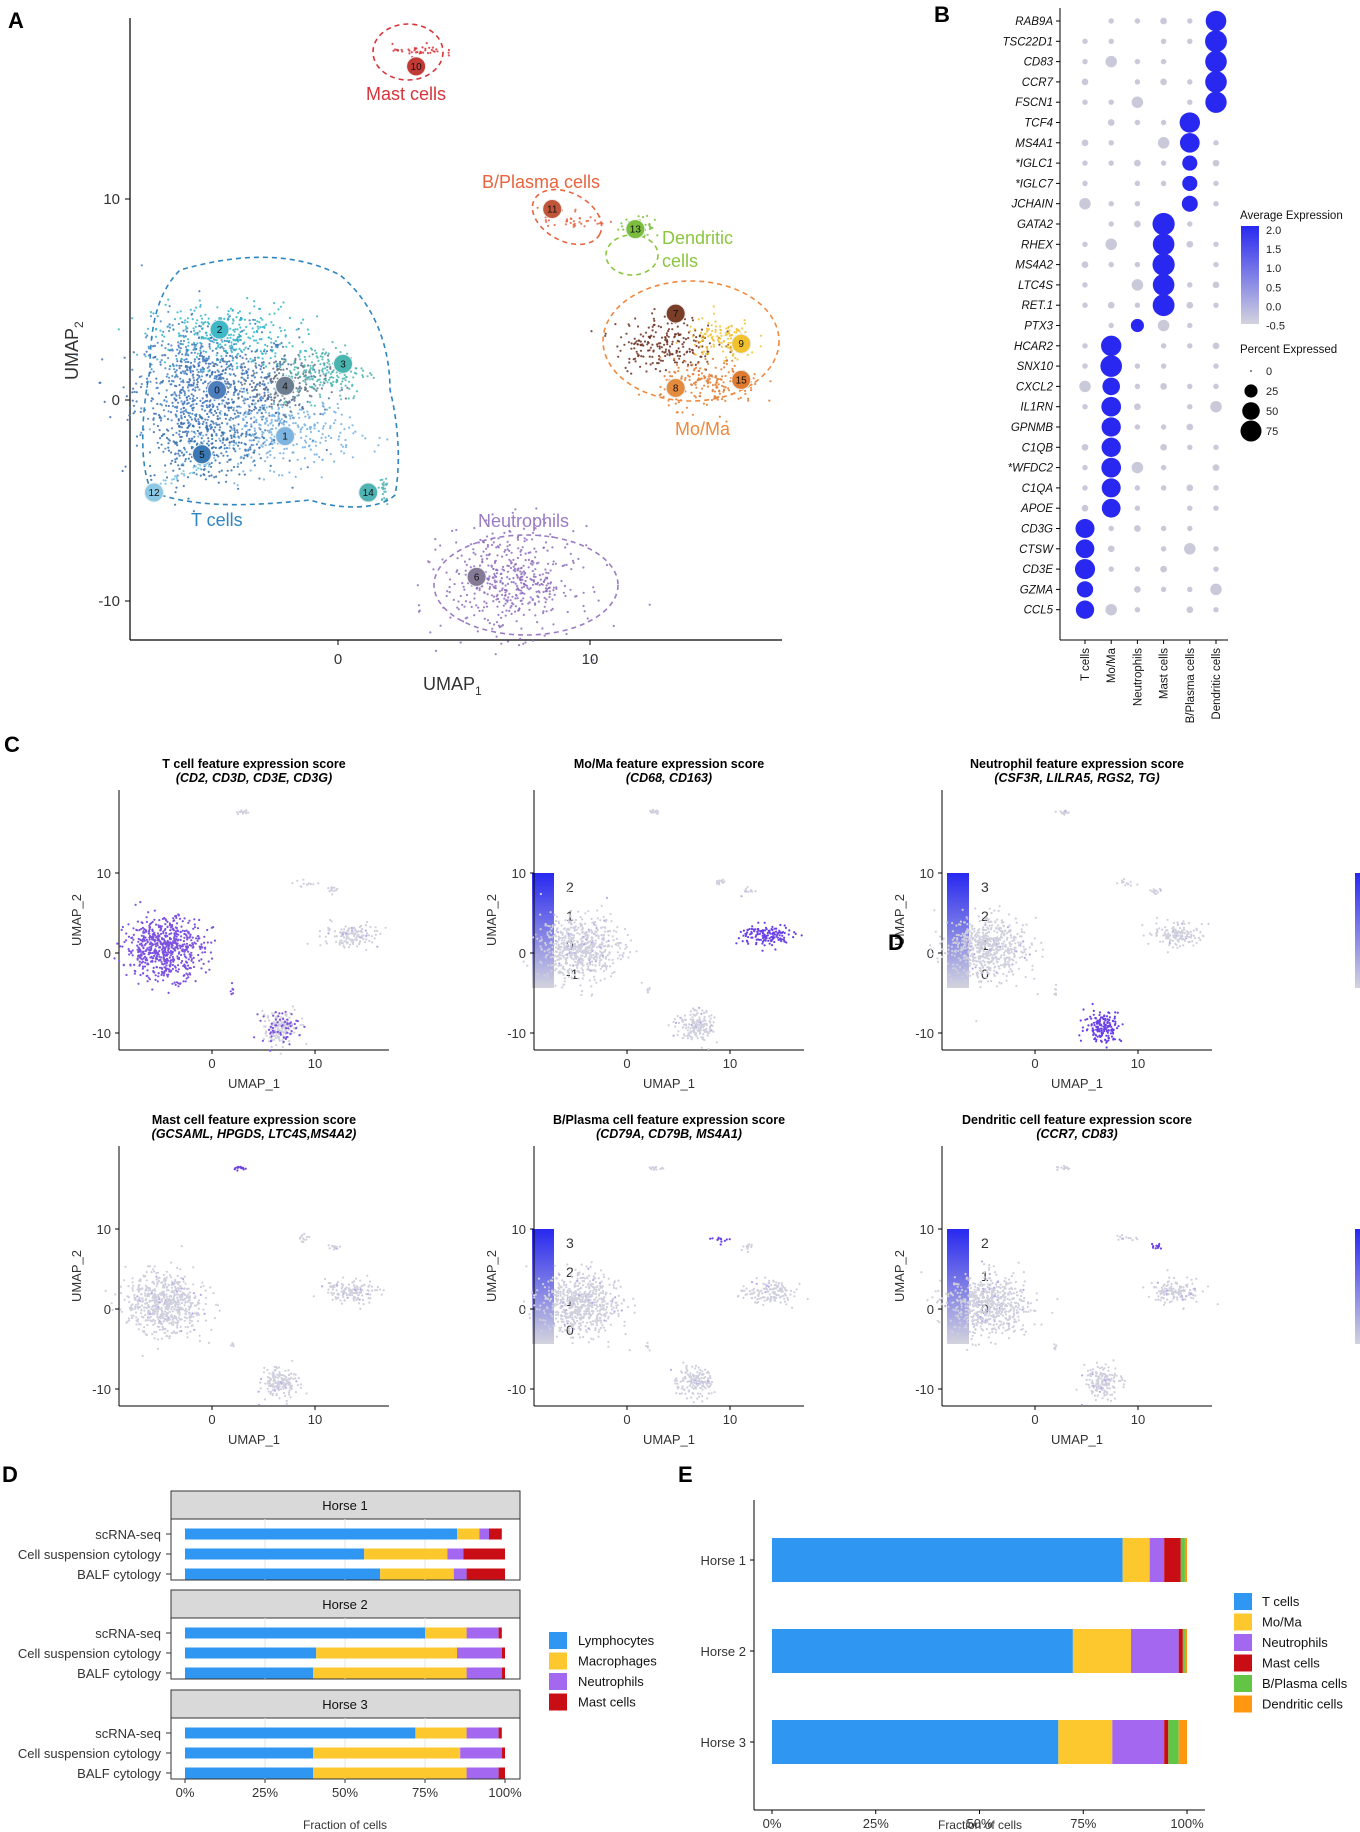  I want to click on pct-tick-label: 75, so click(1272, 432).